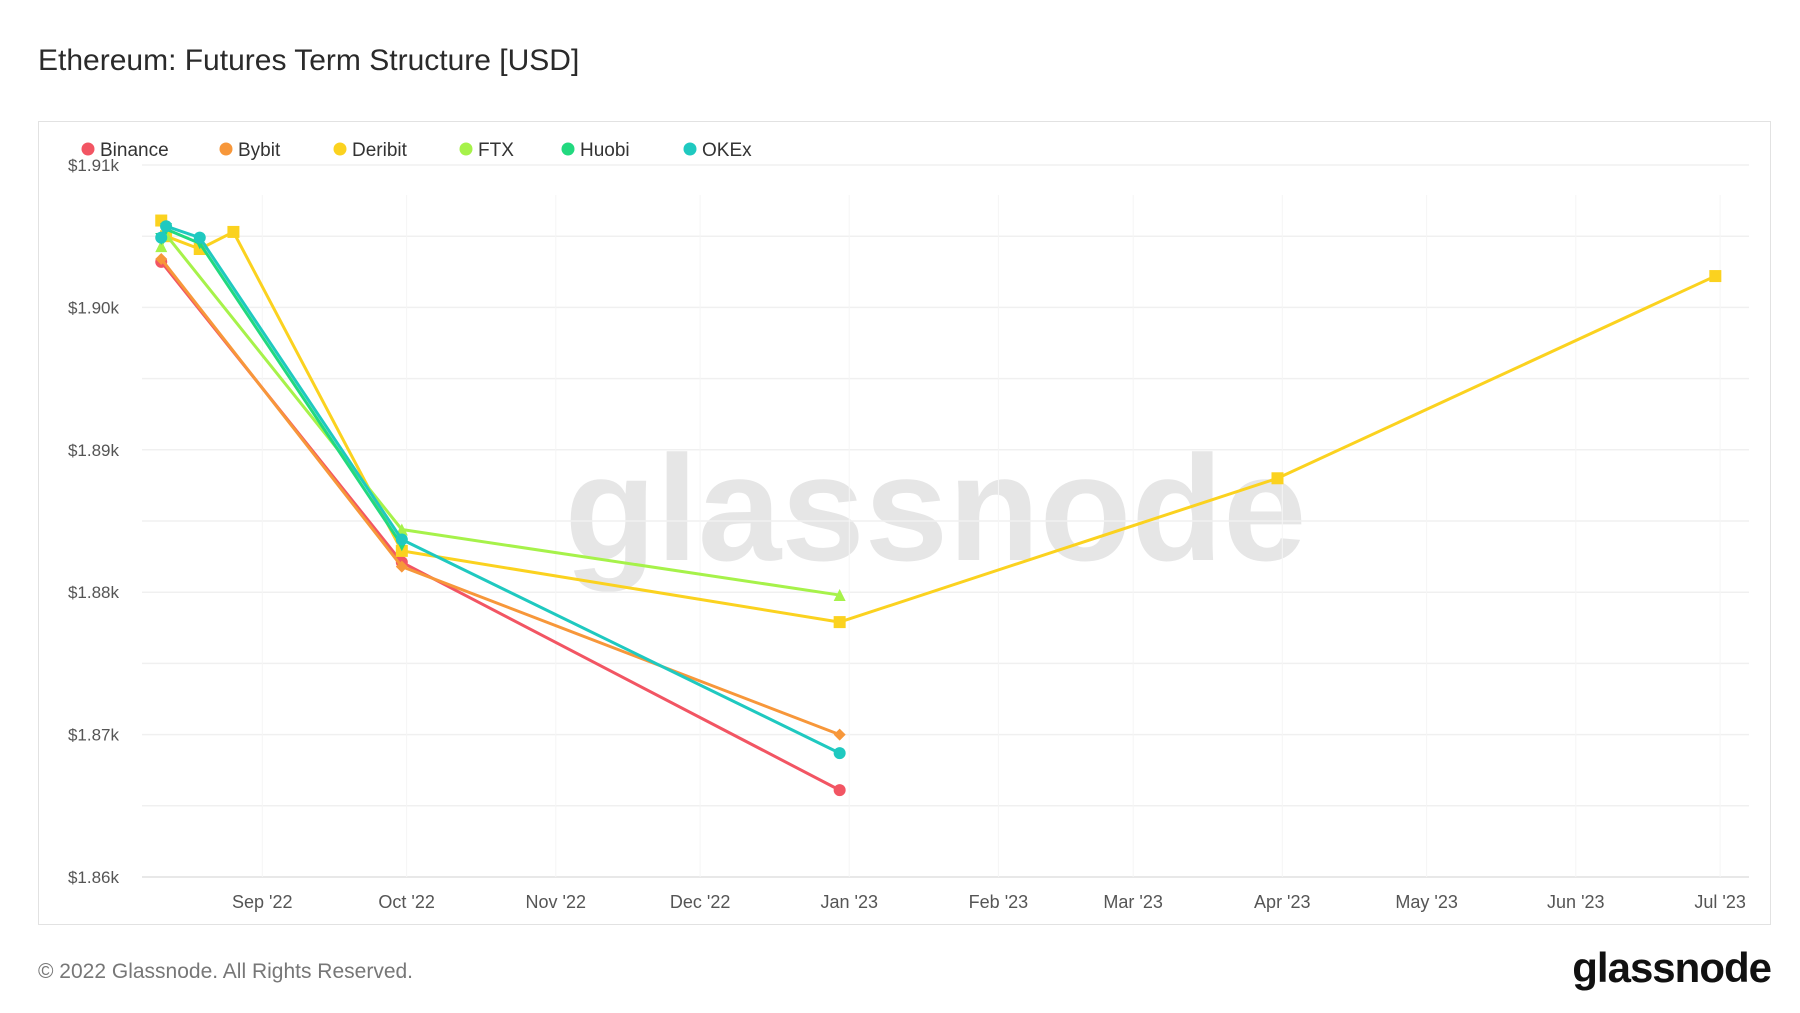 This screenshot has height=1013, width=1800. Describe the element at coordinates (94, 165) in the screenshot. I see `y-tick-label: $1.91k` at that location.